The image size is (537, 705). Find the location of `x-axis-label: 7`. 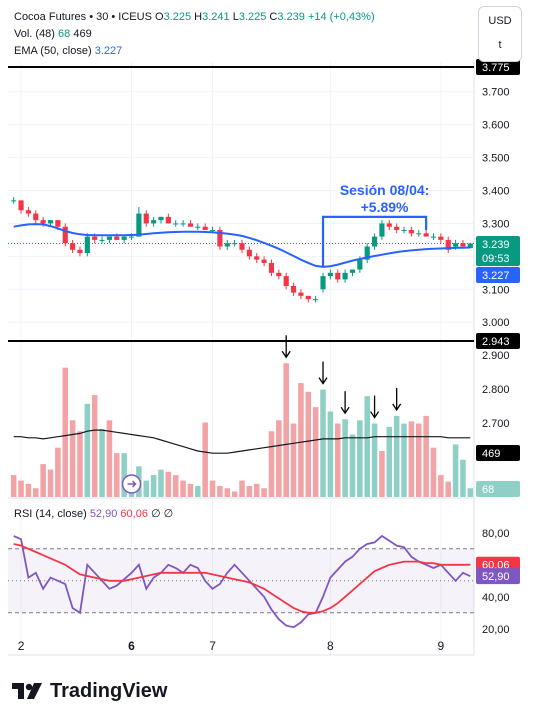

x-axis-label: 7 is located at coordinates (212, 646).